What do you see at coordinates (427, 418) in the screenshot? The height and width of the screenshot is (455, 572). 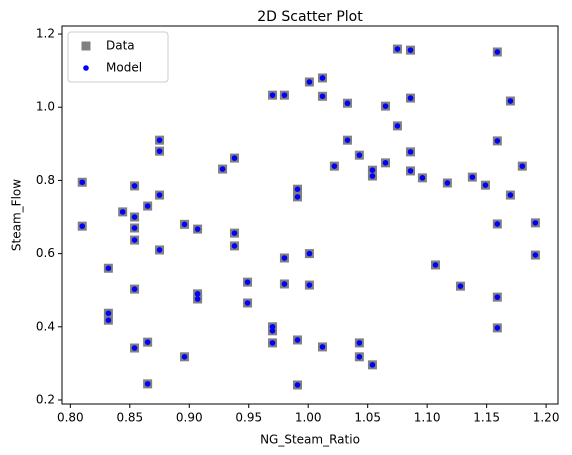 I see `x-tick-label: 1.10` at bounding box center [427, 418].